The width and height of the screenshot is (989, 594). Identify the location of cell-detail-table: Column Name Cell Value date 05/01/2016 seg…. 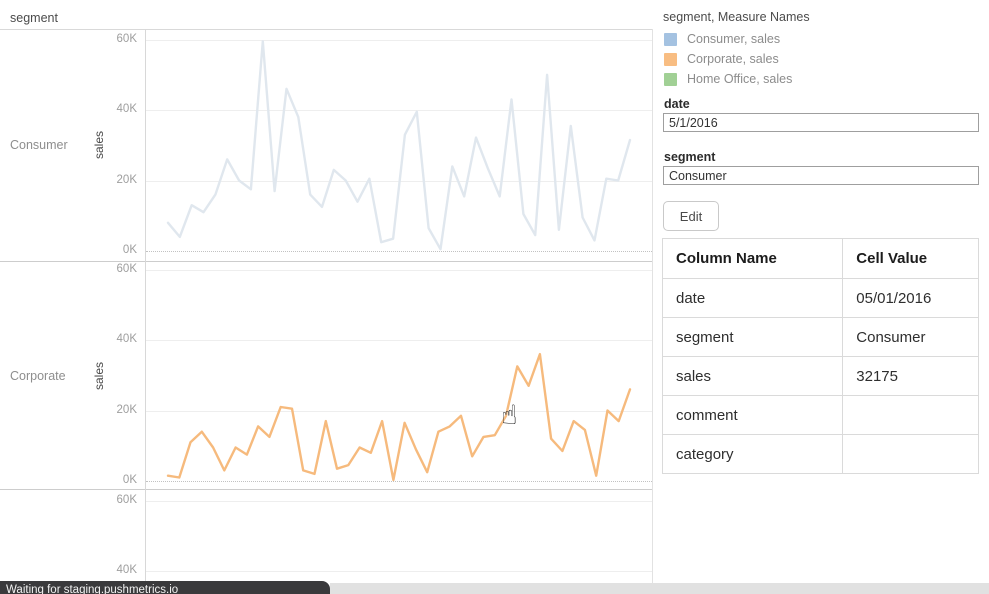
(820, 356).